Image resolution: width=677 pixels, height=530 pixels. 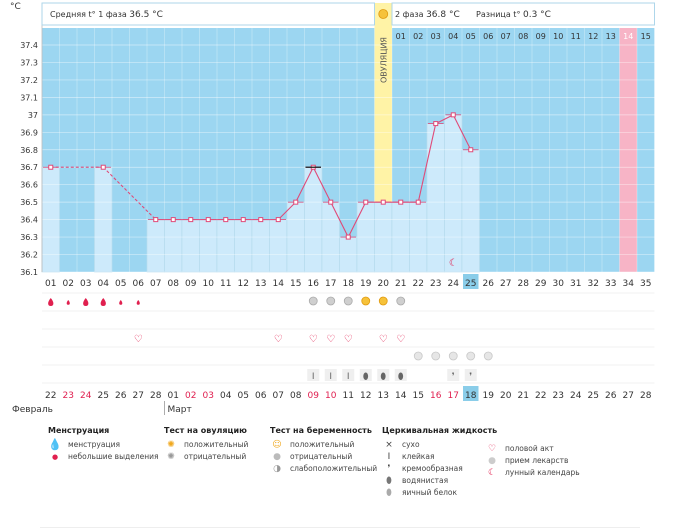 What do you see at coordinates (471, 393) in the screenshot?
I see `current-date-box` at bounding box center [471, 393].